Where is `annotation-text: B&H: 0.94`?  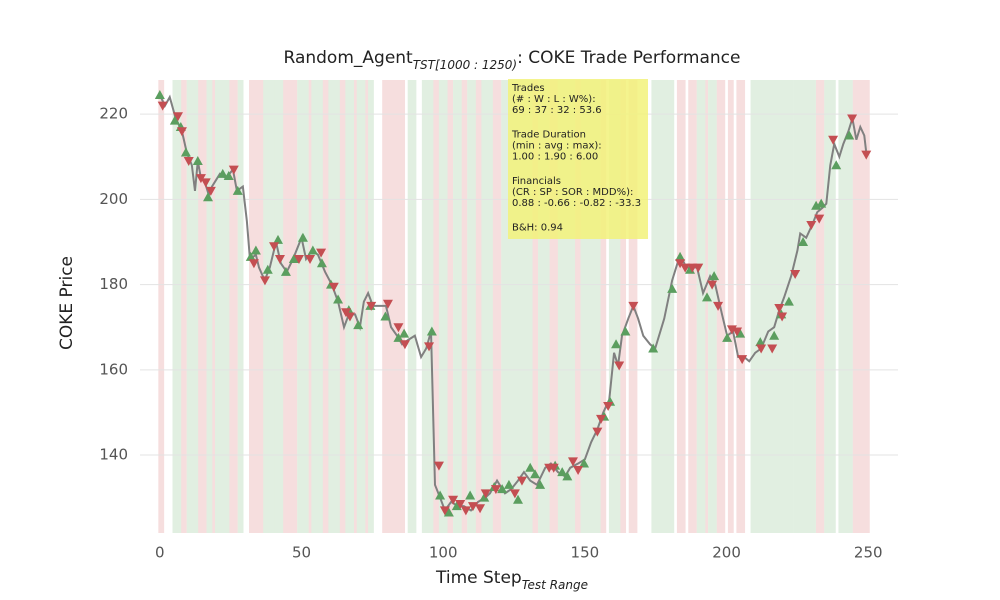
annotation-text: B&H: 0.94 is located at coordinates (537, 228).